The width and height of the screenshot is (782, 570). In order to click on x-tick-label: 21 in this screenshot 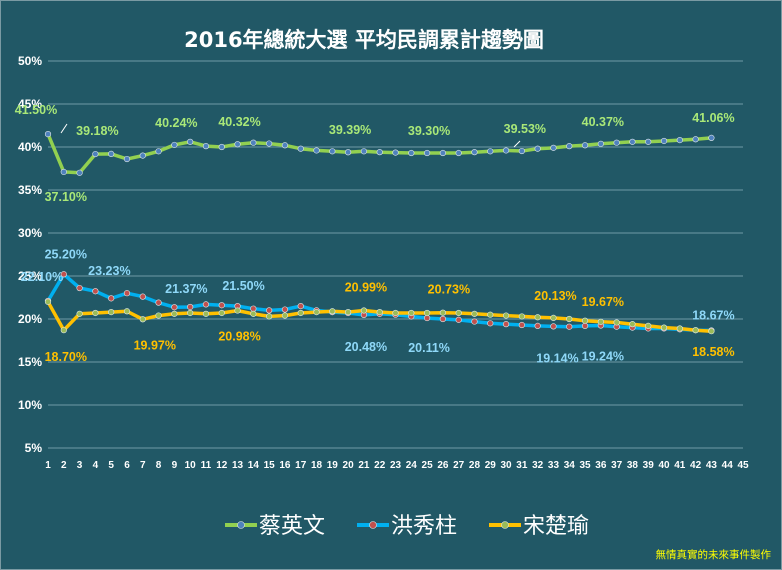, I will do `click(364, 465)`.